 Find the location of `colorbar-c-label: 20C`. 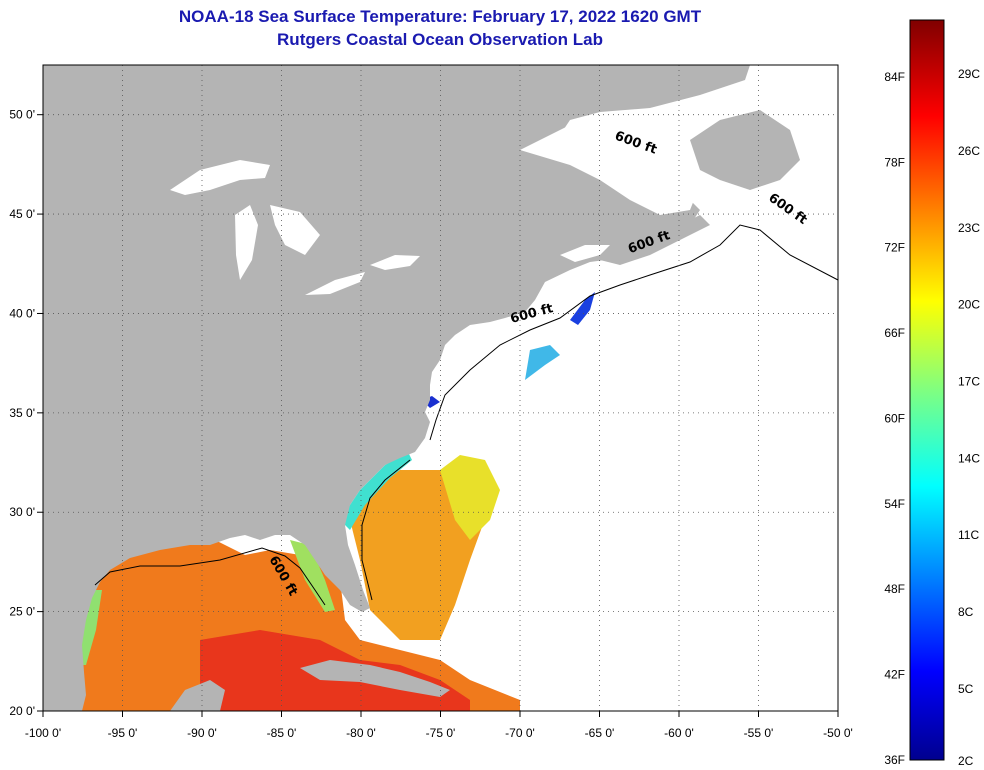

colorbar-c-label: 20C is located at coordinates (969, 305).